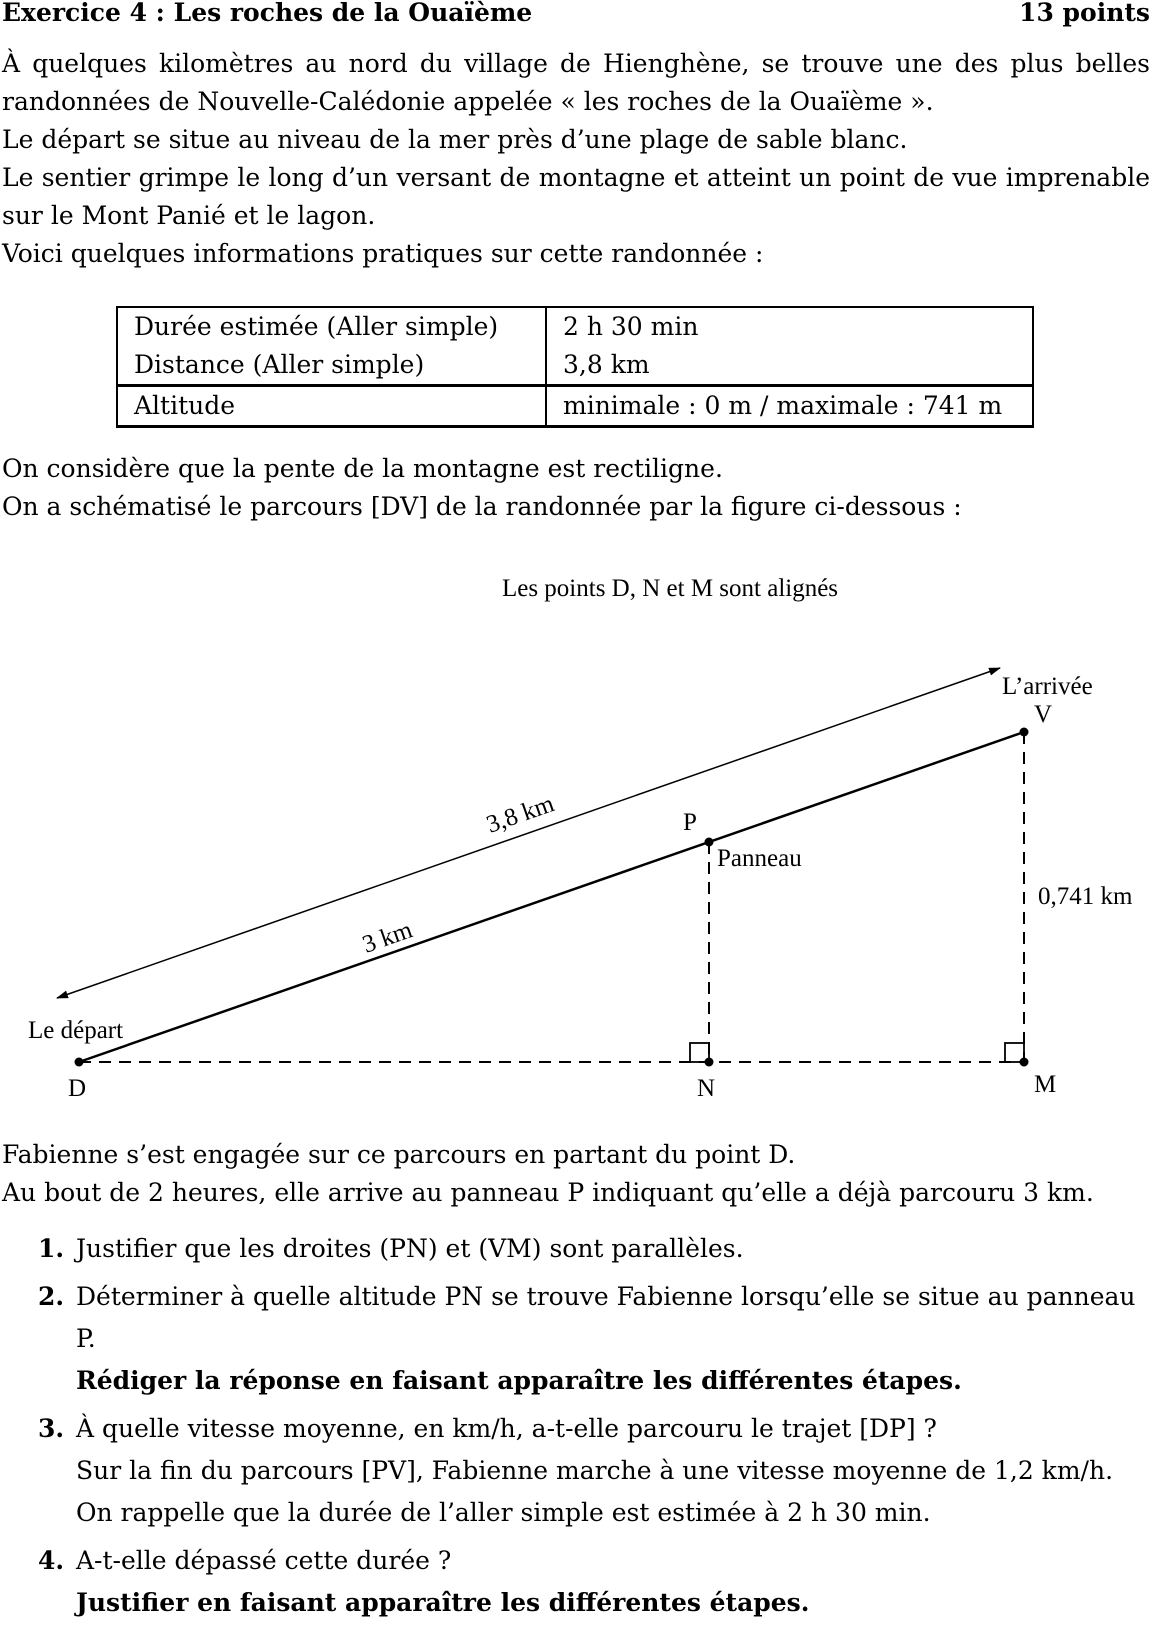  What do you see at coordinates (79, 1062) in the screenshot?
I see `point-D` at bounding box center [79, 1062].